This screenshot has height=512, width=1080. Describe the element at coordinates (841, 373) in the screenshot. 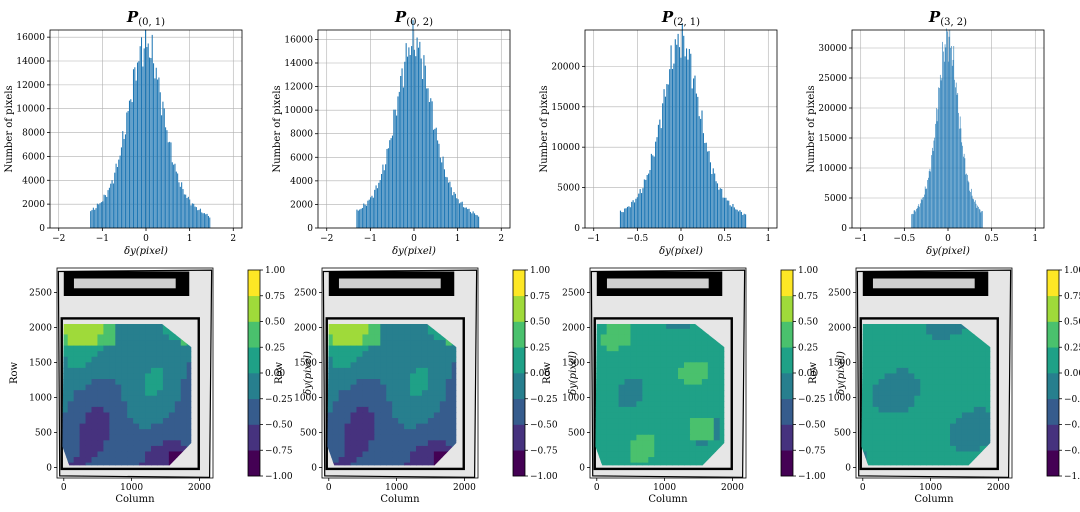

I see `colorbar-label: δy(pixel)` at that location.